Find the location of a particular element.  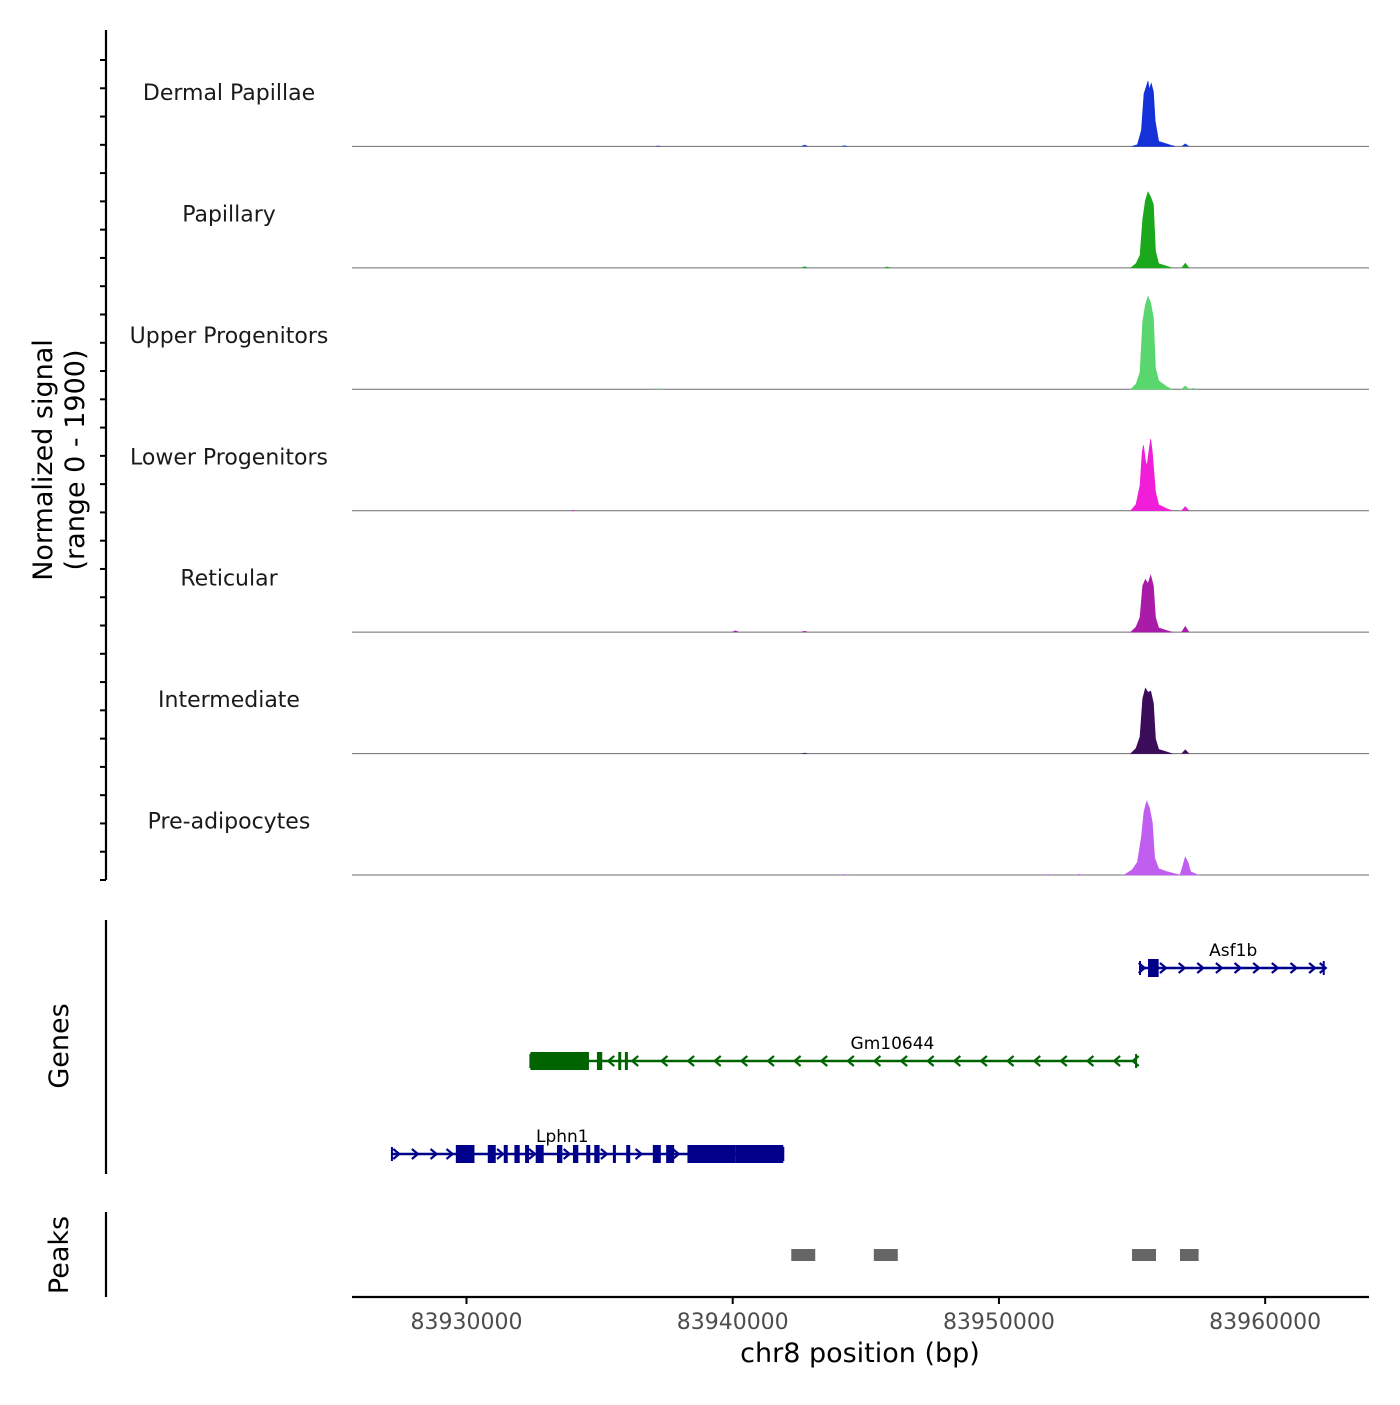

genes-y-axis-title: Genes is located at coordinates (59, 1045).